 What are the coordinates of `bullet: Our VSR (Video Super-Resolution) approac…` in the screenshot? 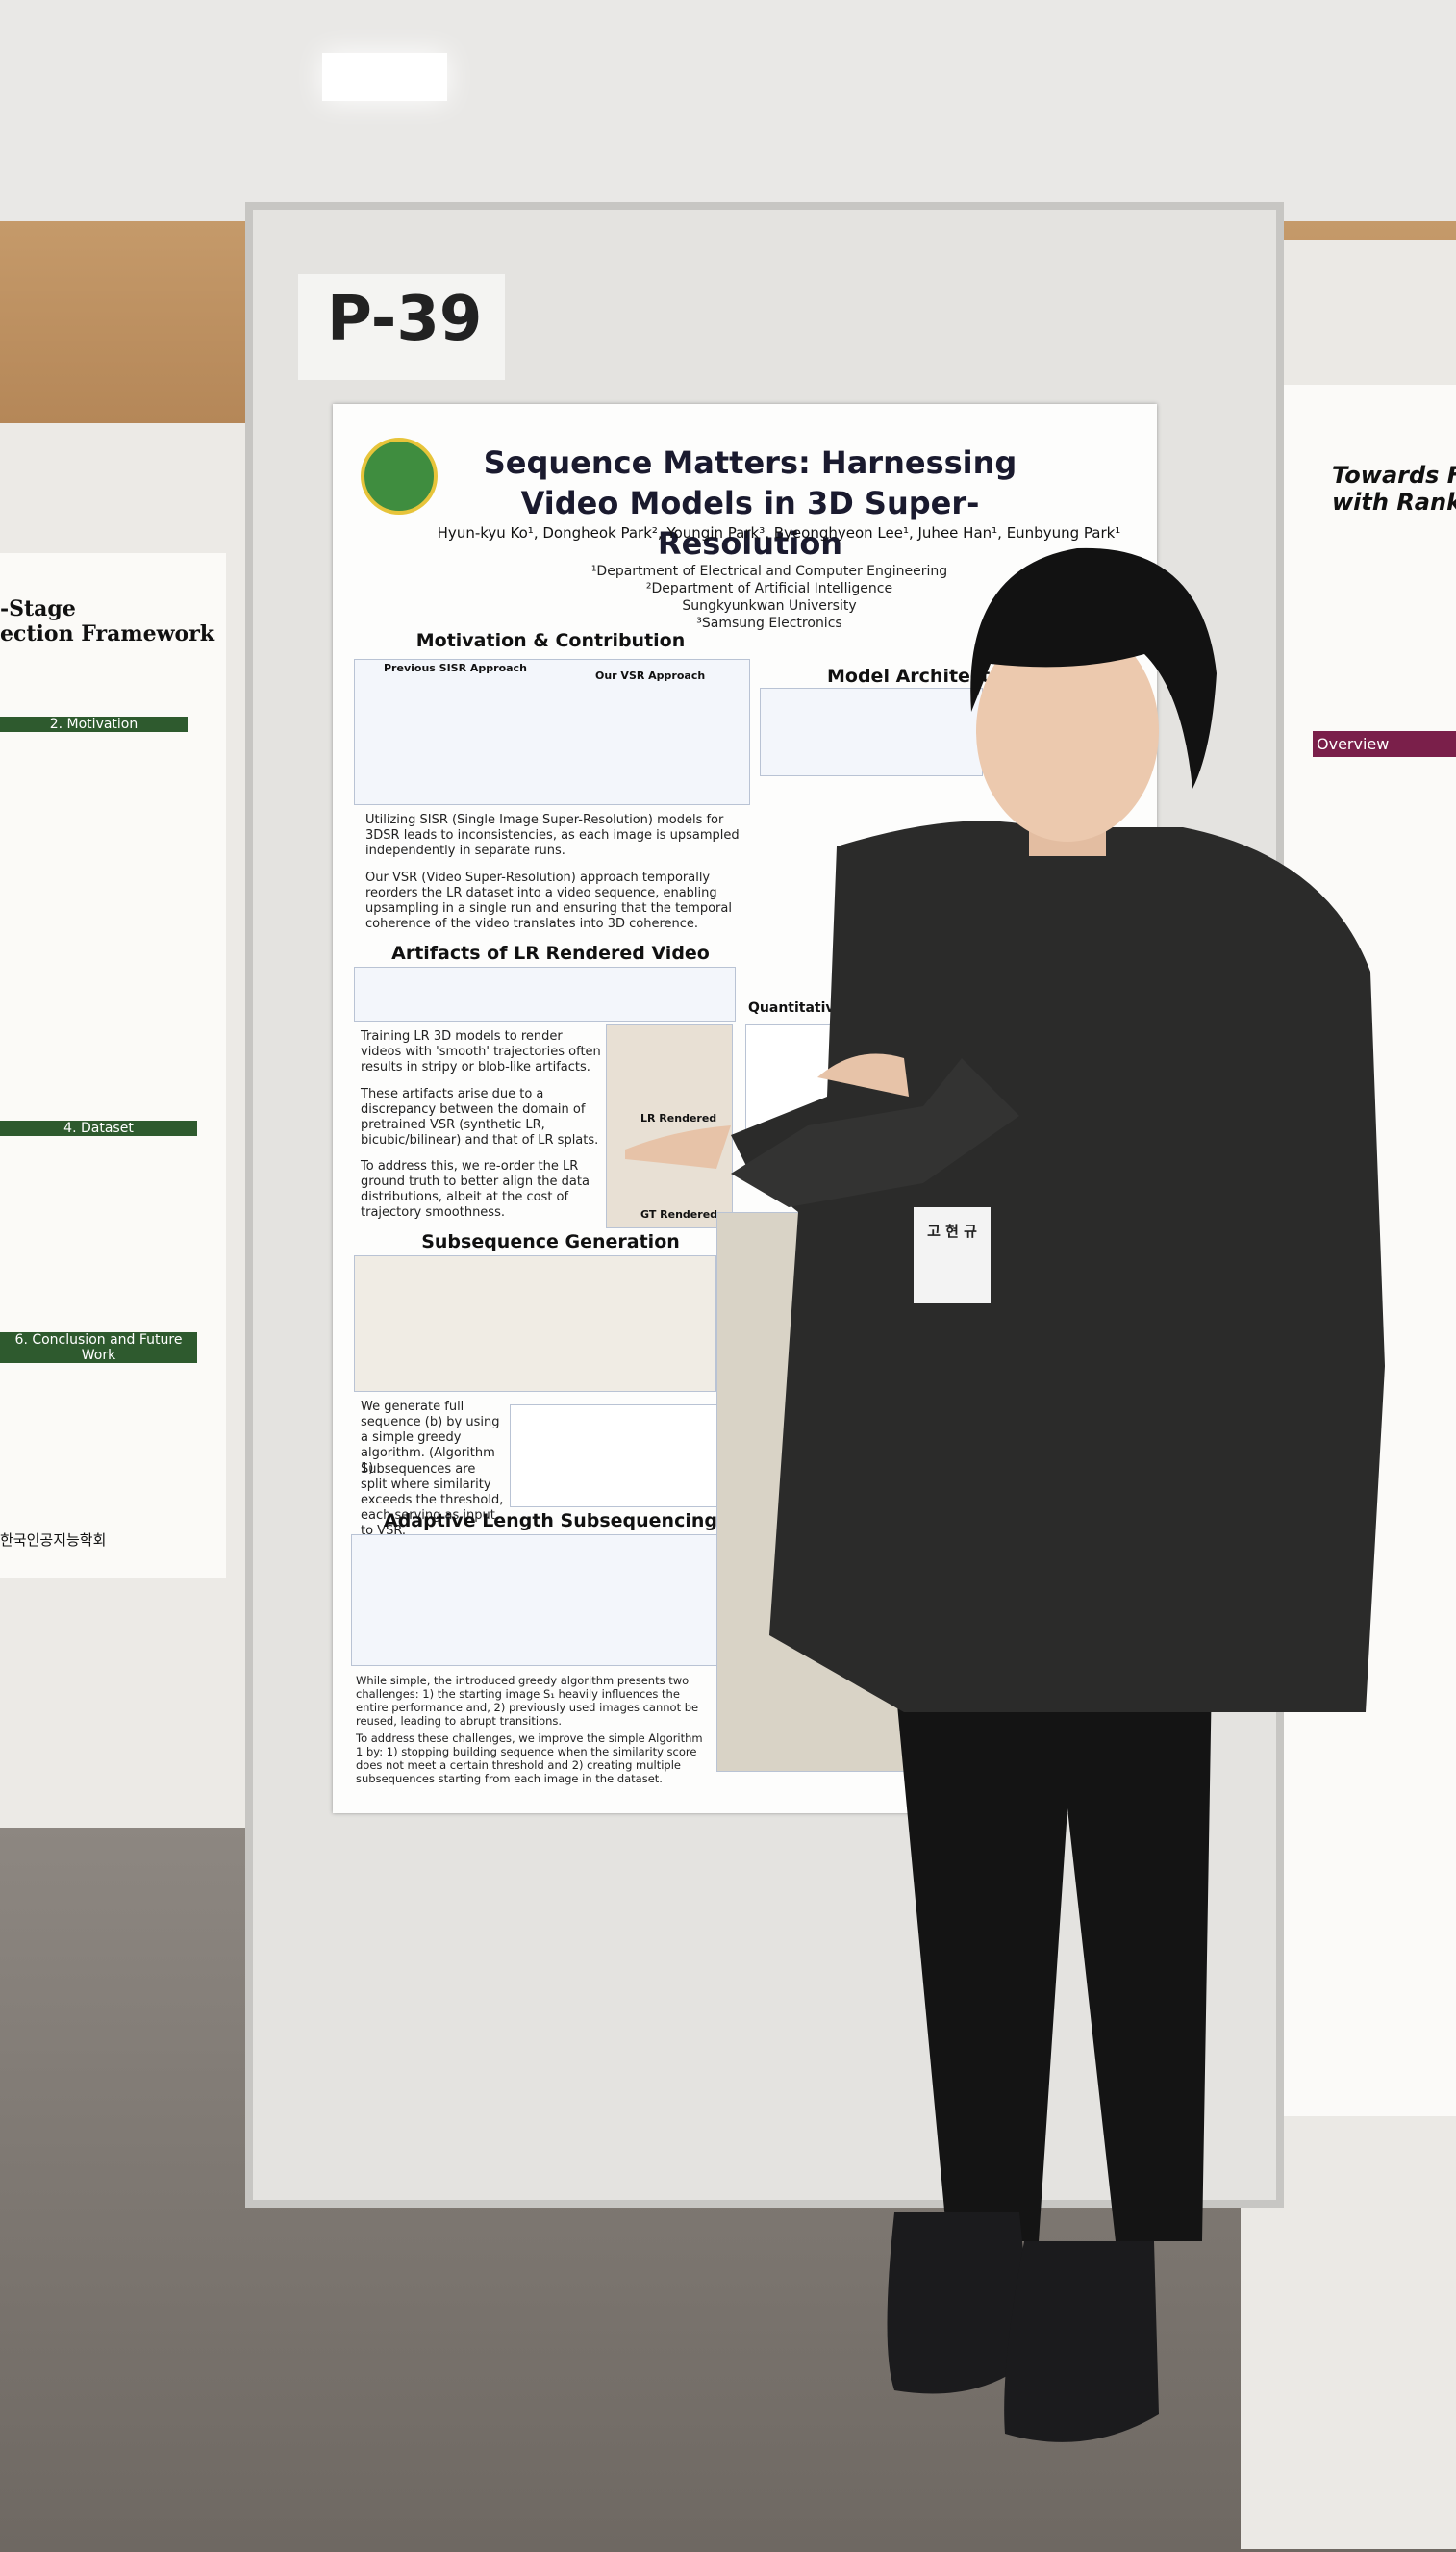 It's located at (548, 901).